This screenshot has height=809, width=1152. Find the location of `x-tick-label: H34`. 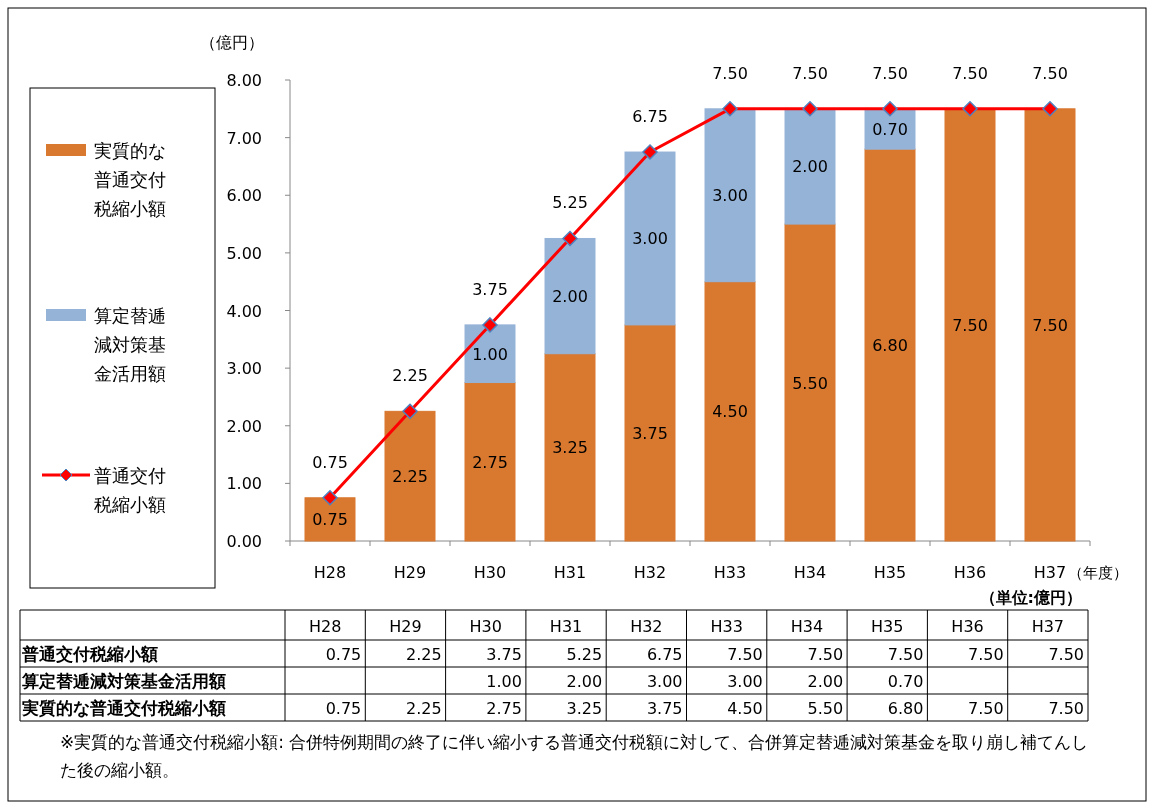

x-tick-label: H34 is located at coordinates (810, 572).